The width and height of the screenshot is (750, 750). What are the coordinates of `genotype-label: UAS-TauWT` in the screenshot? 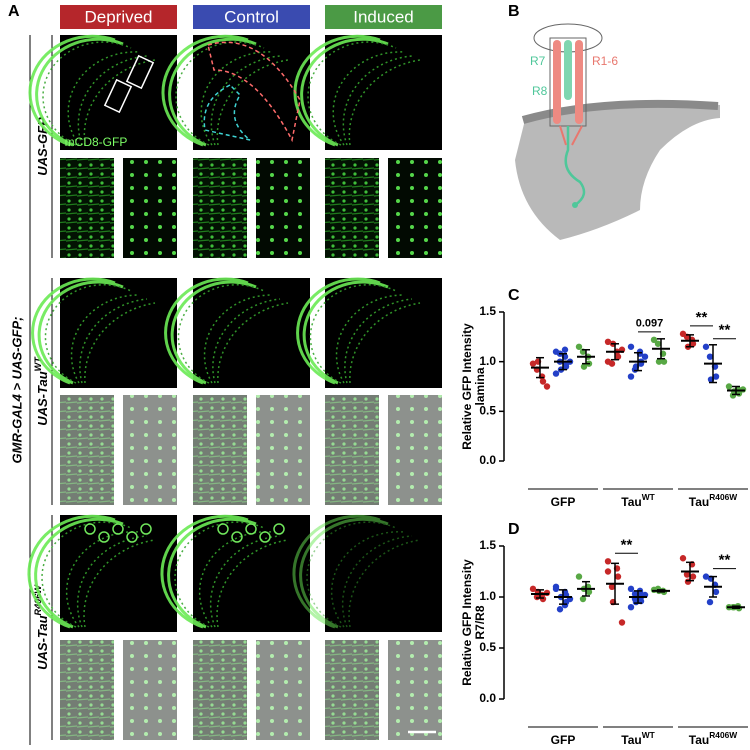 It's located at (41, 391).